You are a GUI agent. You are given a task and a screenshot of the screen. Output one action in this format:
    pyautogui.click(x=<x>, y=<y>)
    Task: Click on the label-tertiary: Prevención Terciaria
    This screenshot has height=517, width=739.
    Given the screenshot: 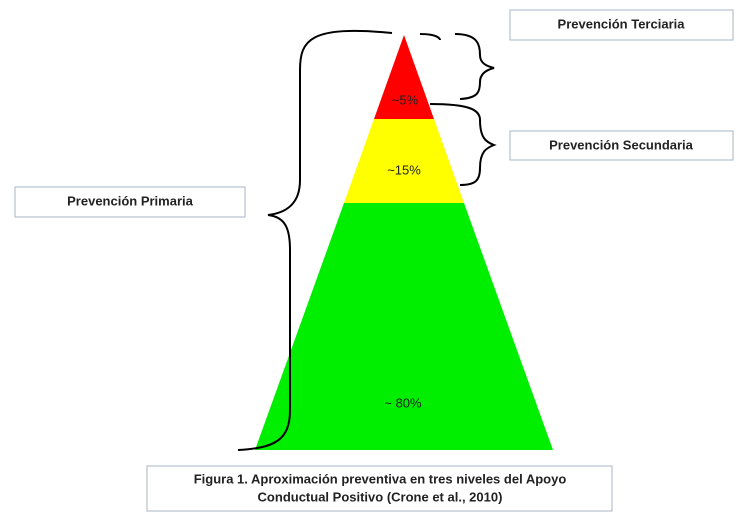 What is the action you would take?
    pyautogui.click(x=622, y=23)
    